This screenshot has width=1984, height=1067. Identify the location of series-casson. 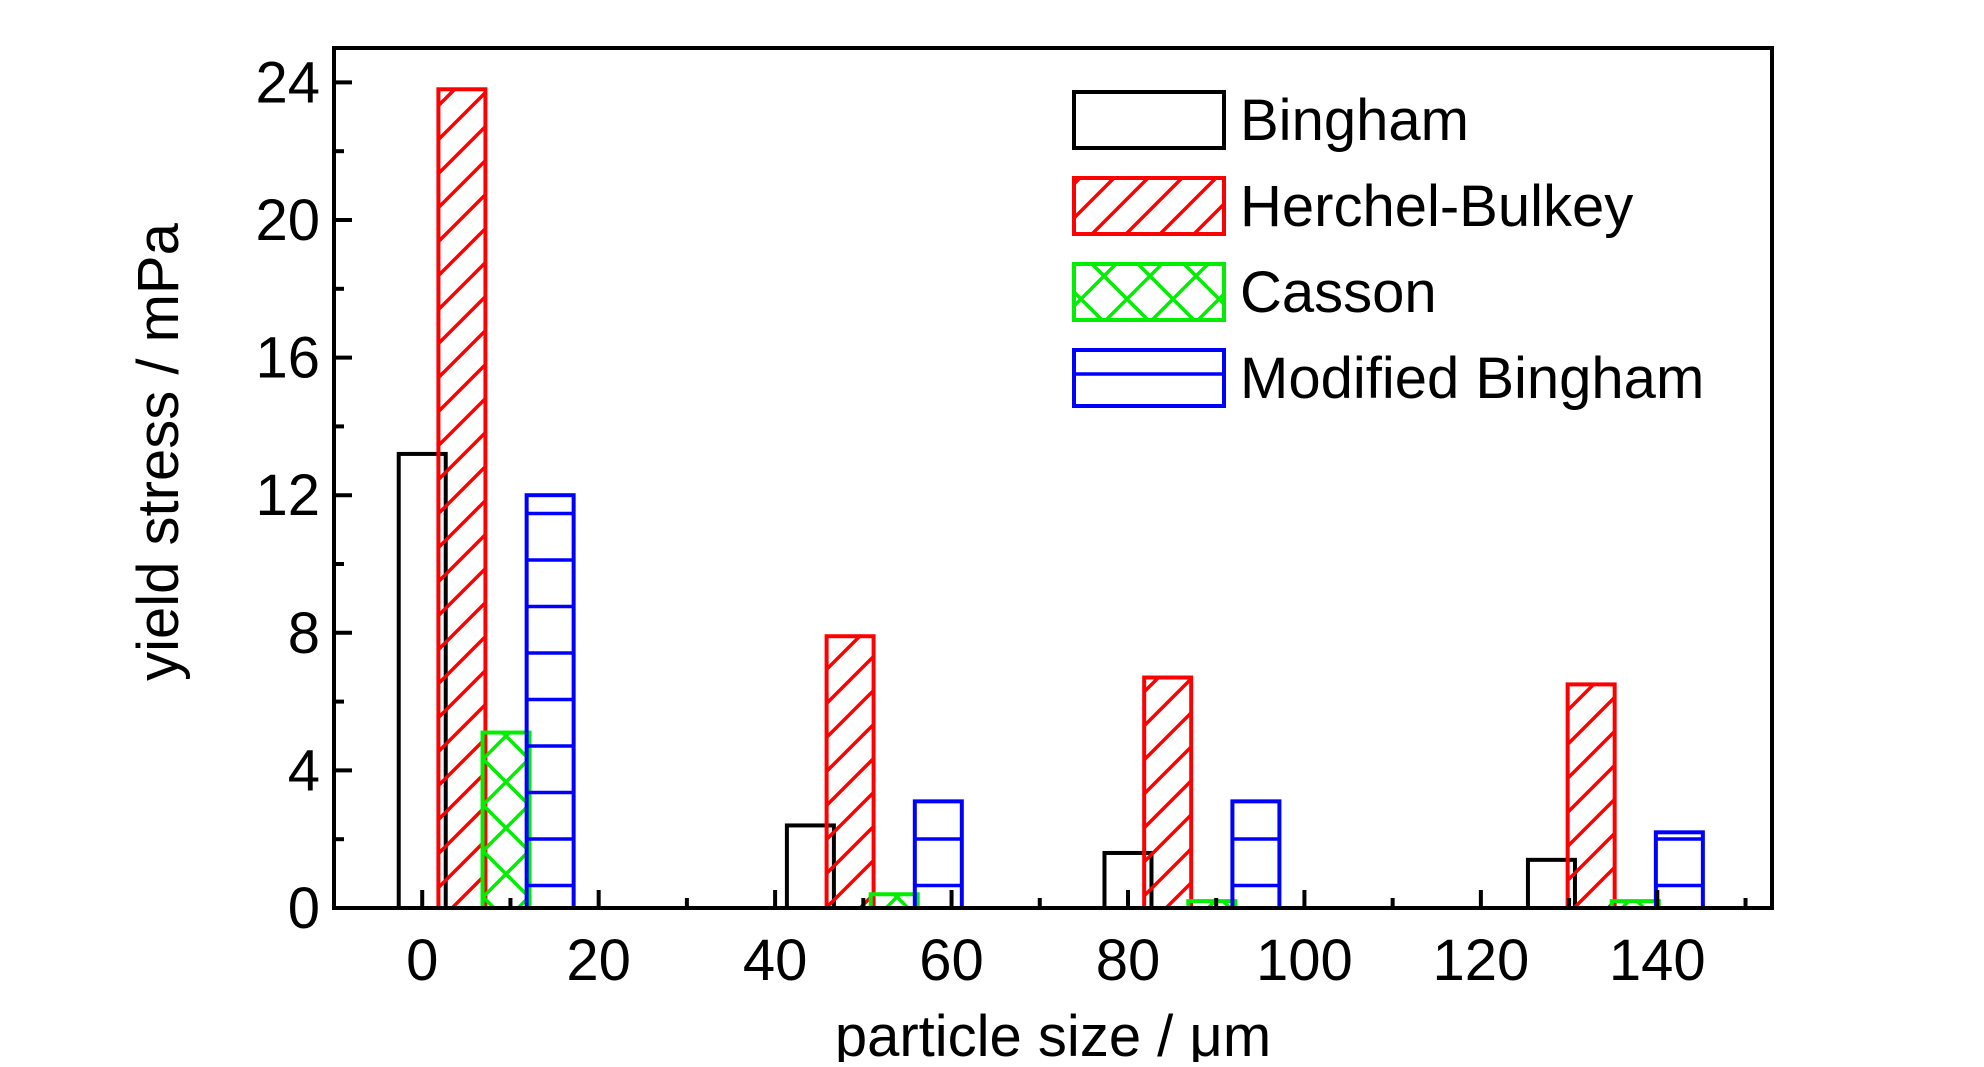
(1070, 820).